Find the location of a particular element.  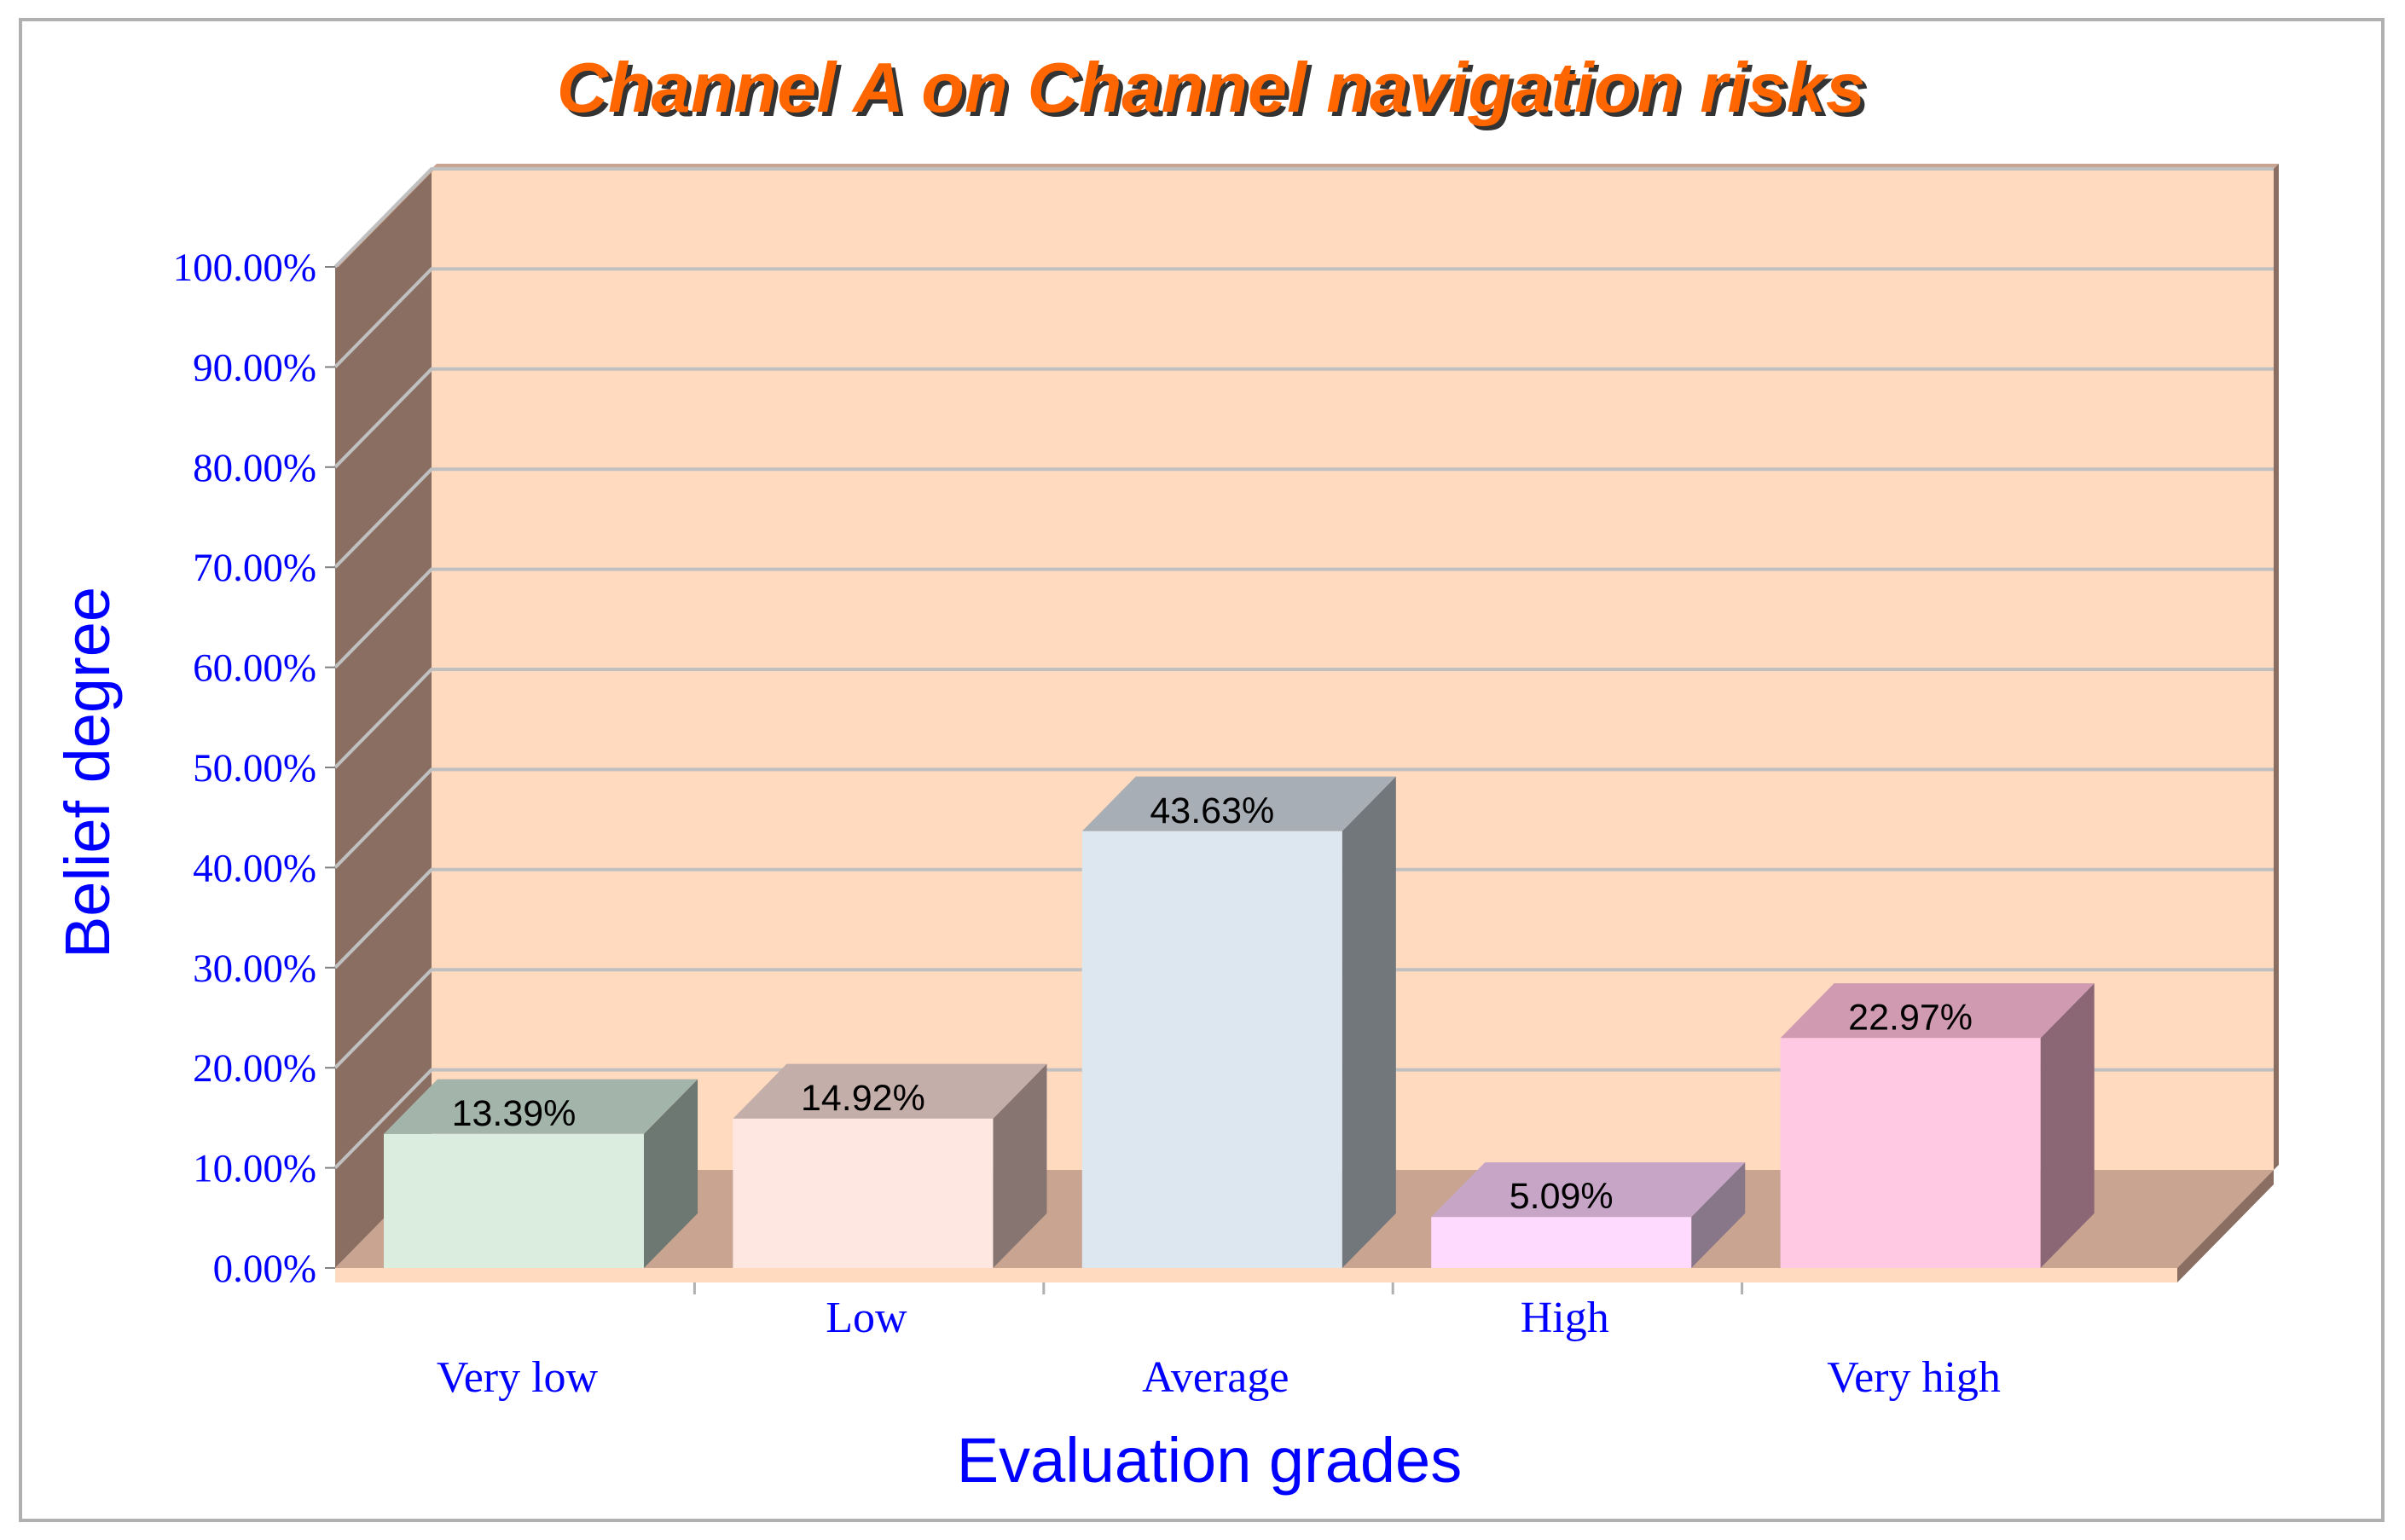

y-tick-label: 0.00% is located at coordinates (264, 1269).